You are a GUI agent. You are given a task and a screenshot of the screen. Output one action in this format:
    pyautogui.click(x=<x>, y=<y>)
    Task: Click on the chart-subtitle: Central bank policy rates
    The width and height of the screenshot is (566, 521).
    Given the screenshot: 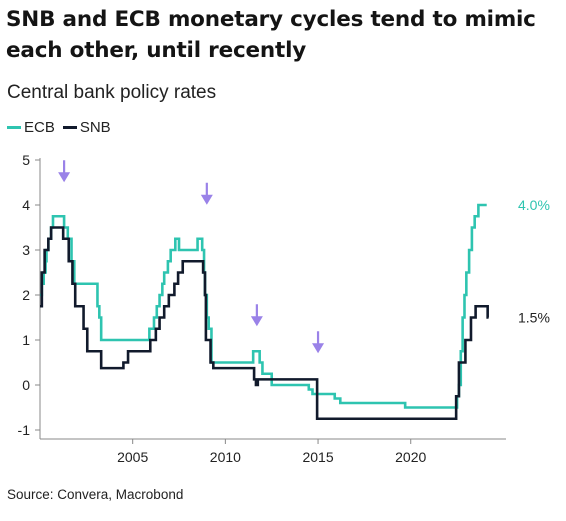 What is the action you would take?
    pyautogui.click(x=112, y=92)
    